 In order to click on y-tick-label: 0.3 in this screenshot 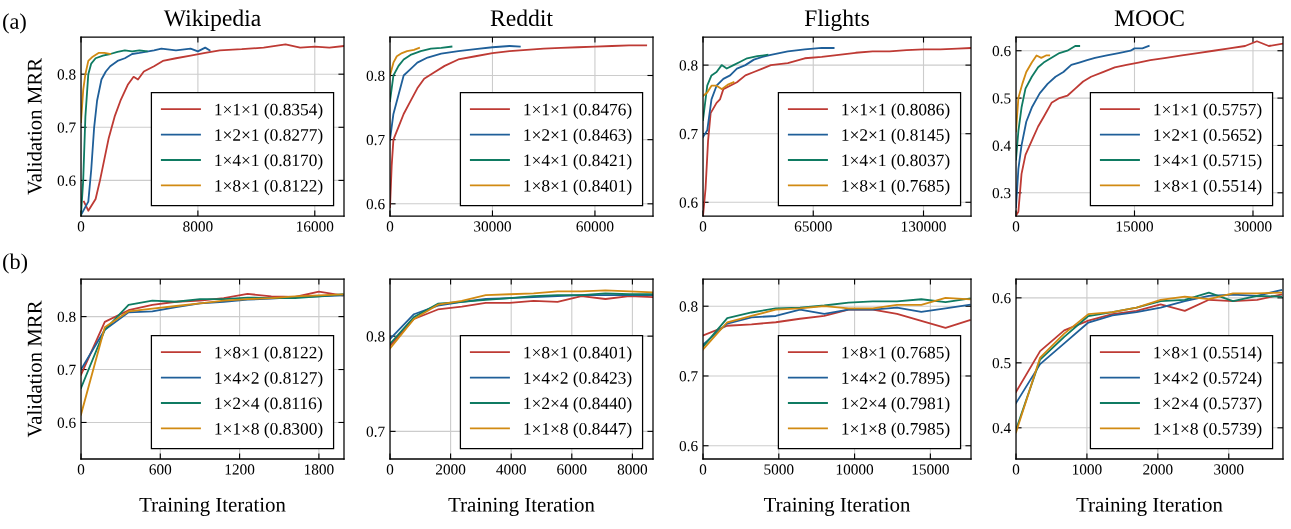, I will do `click(1001, 193)`.